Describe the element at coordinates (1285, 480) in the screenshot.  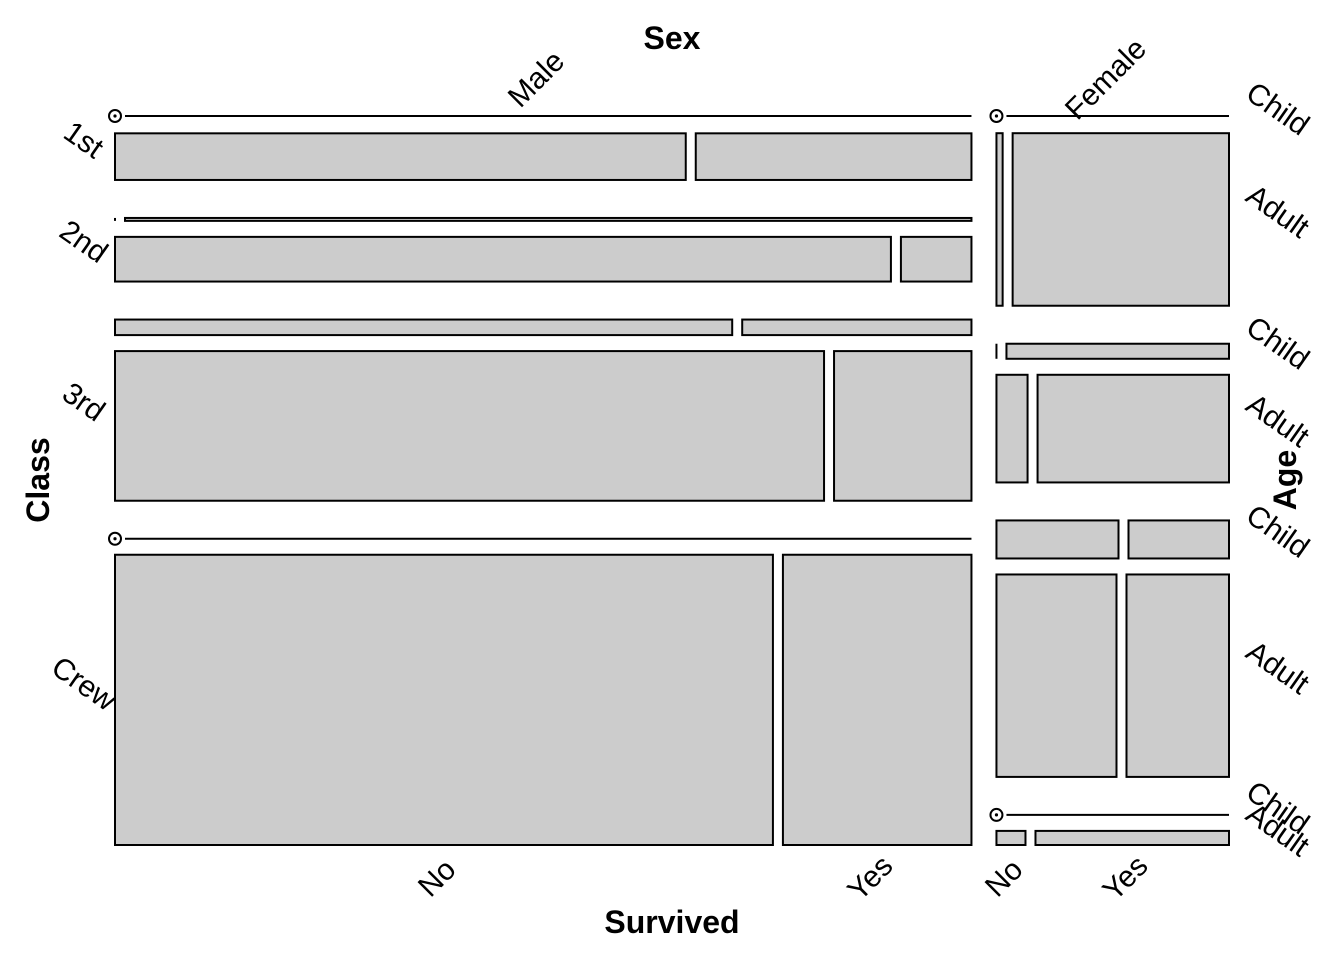
I see `age-axis-title: Age` at that location.